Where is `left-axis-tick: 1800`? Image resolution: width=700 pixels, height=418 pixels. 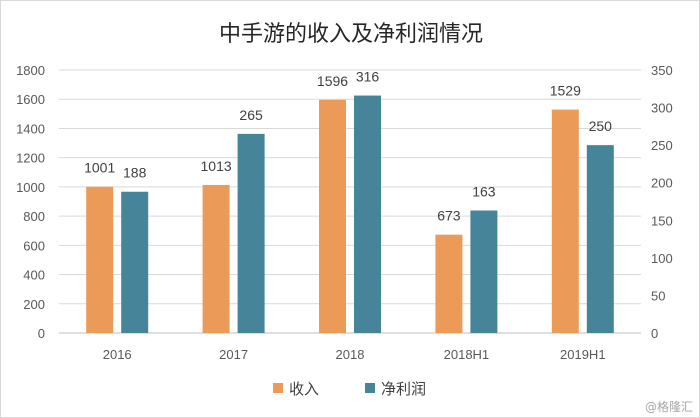
left-axis-tick: 1800 is located at coordinates (30, 70).